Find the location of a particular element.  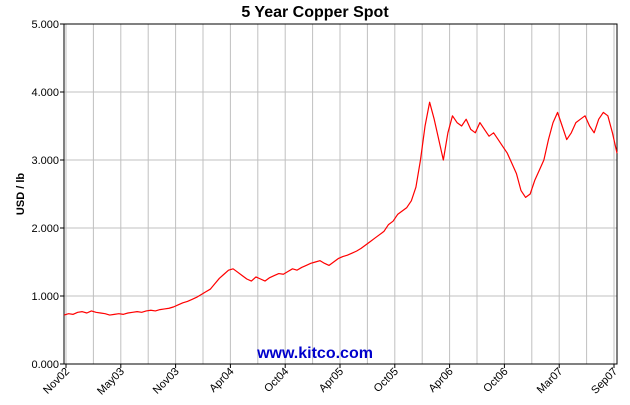

y-axis-label: USD / lb is located at coordinates (21, 194).